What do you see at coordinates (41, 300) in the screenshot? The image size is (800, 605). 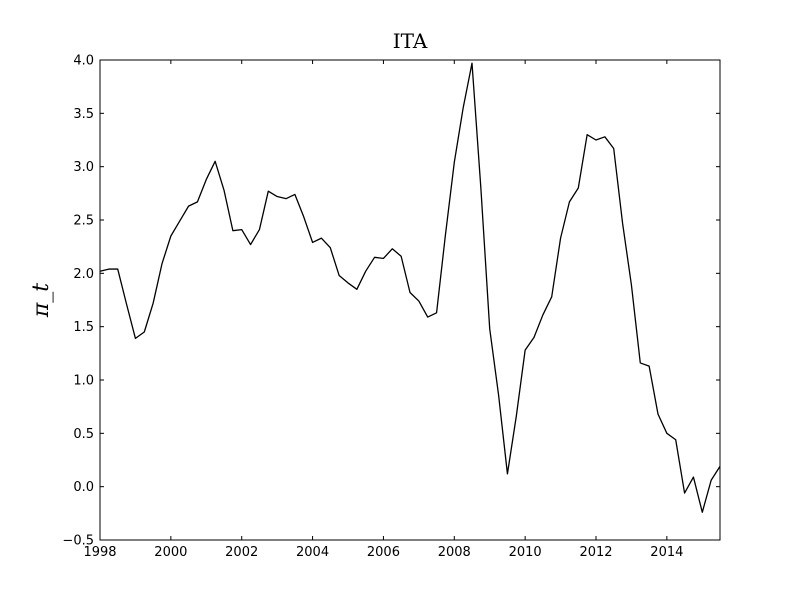 I see `y-axis-label: π_t` at bounding box center [41, 300].